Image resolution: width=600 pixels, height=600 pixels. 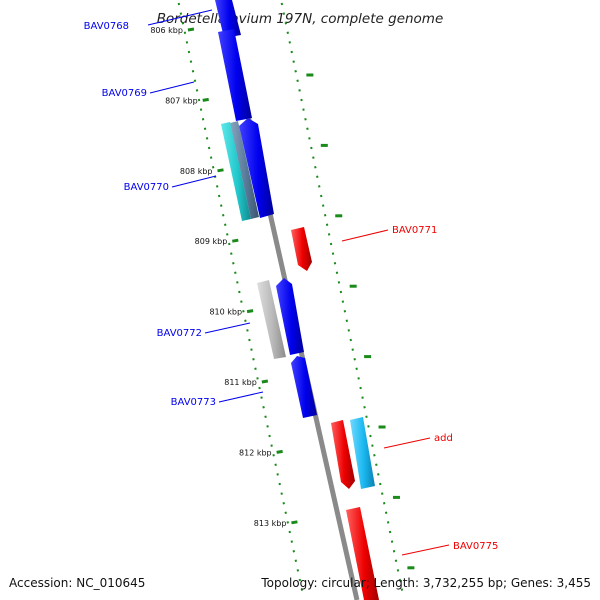 I want to click on gene-bav0769-arrow, so click(x=235, y=75).